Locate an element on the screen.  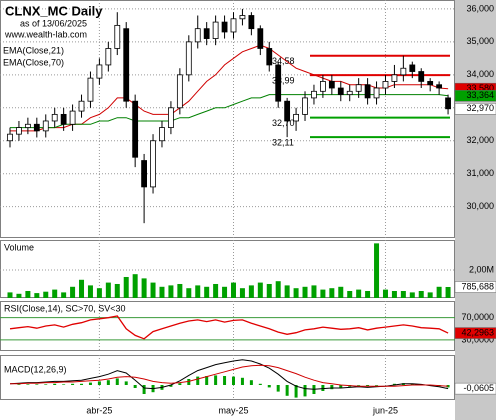
y-tick-label: 30,000 is located at coordinates (480, 206).